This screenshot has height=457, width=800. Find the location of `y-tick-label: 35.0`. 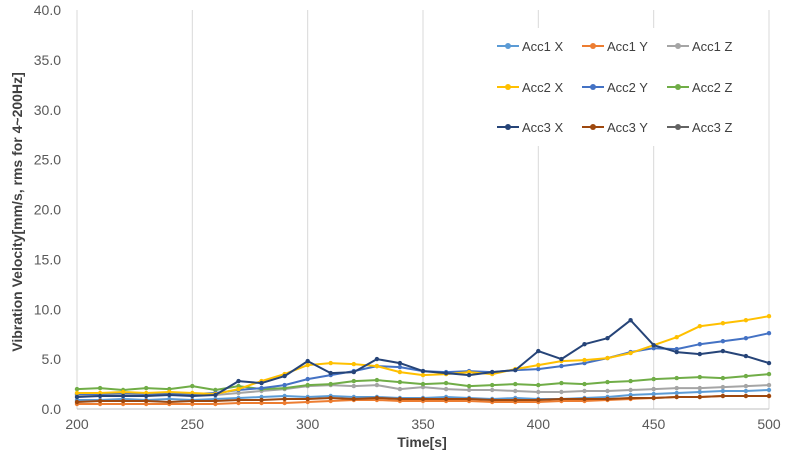

y-tick-label: 35.0 is located at coordinates (47, 60).